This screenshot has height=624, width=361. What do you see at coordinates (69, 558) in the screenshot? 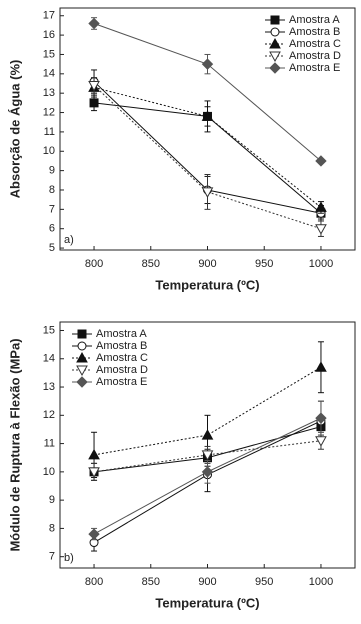
I see `panel-label: b)` at bounding box center [69, 558].